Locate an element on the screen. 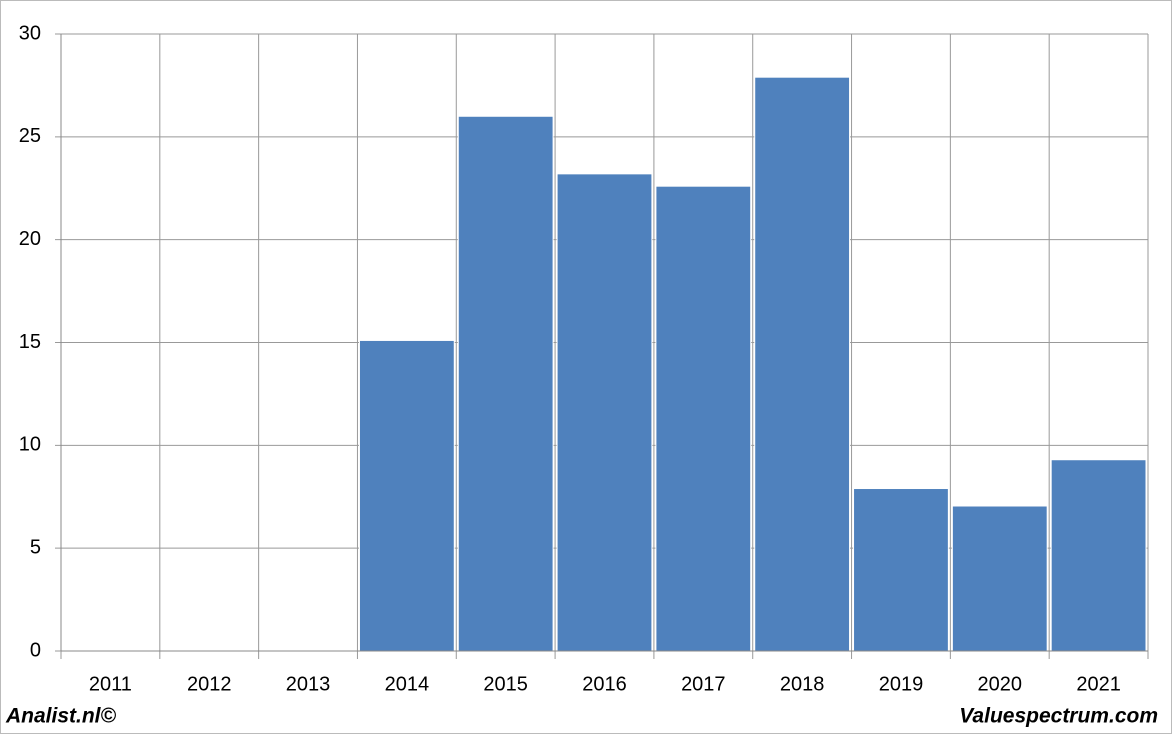 This screenshot has width=1172, height=734. x-tick-label: 2017 is located at coordinates (703, 684).